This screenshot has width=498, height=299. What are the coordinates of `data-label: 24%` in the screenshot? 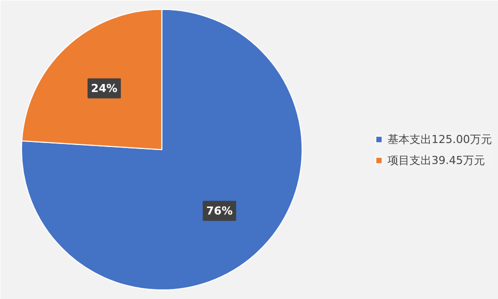 It's located at (104, 88).